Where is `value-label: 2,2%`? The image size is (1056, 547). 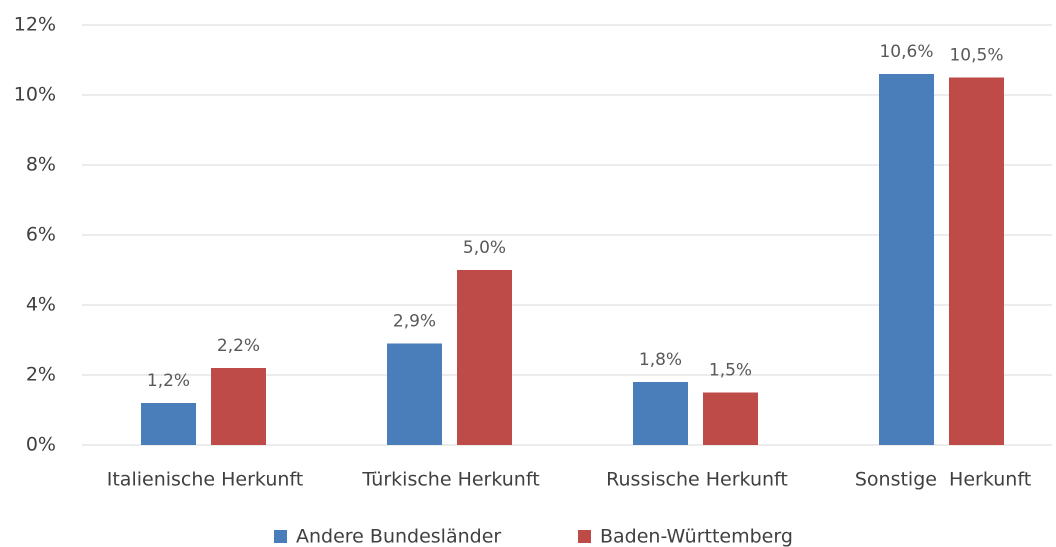
value-label: 2,2% is located at coordinates (238, 346).